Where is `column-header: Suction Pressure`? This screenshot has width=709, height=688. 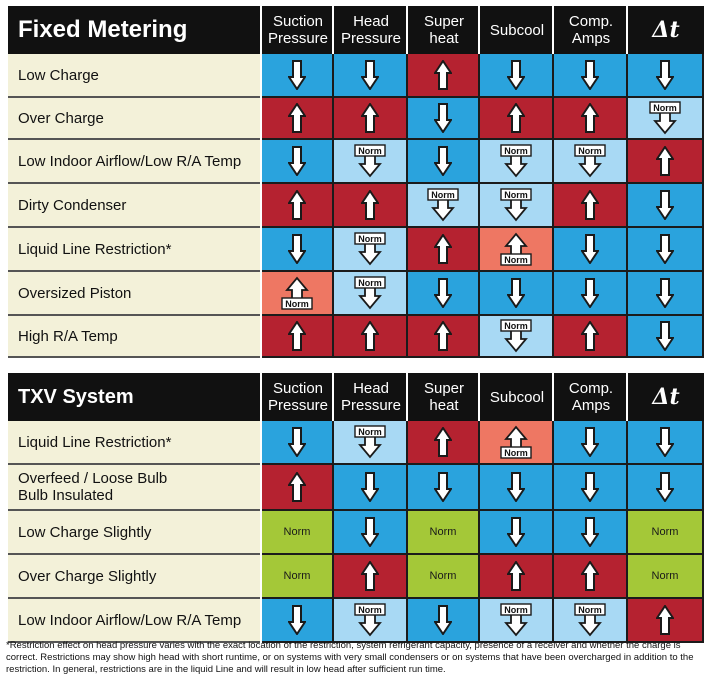
column-header: Suction Pressure is located at coordinates (298, 397).